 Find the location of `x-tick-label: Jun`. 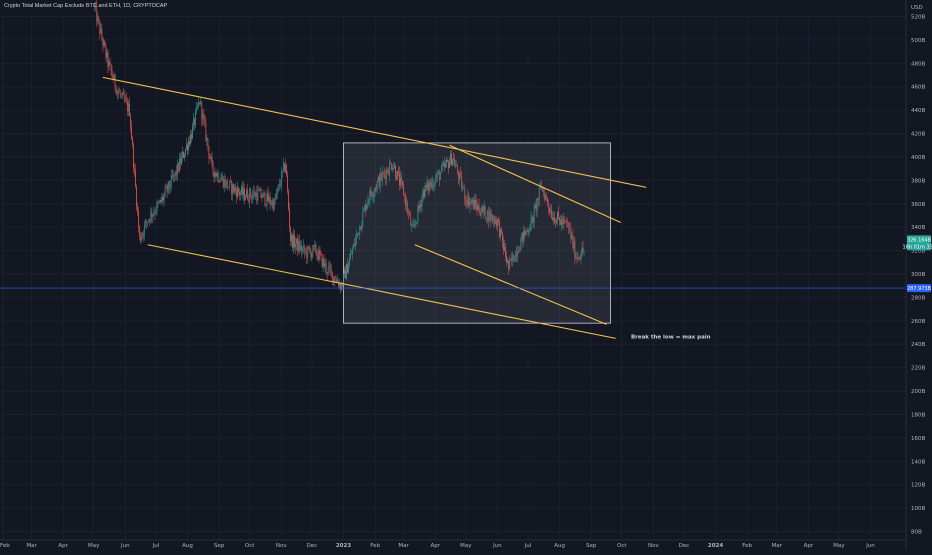

x-tick-label: Jun is located at coordinates (870, 546).